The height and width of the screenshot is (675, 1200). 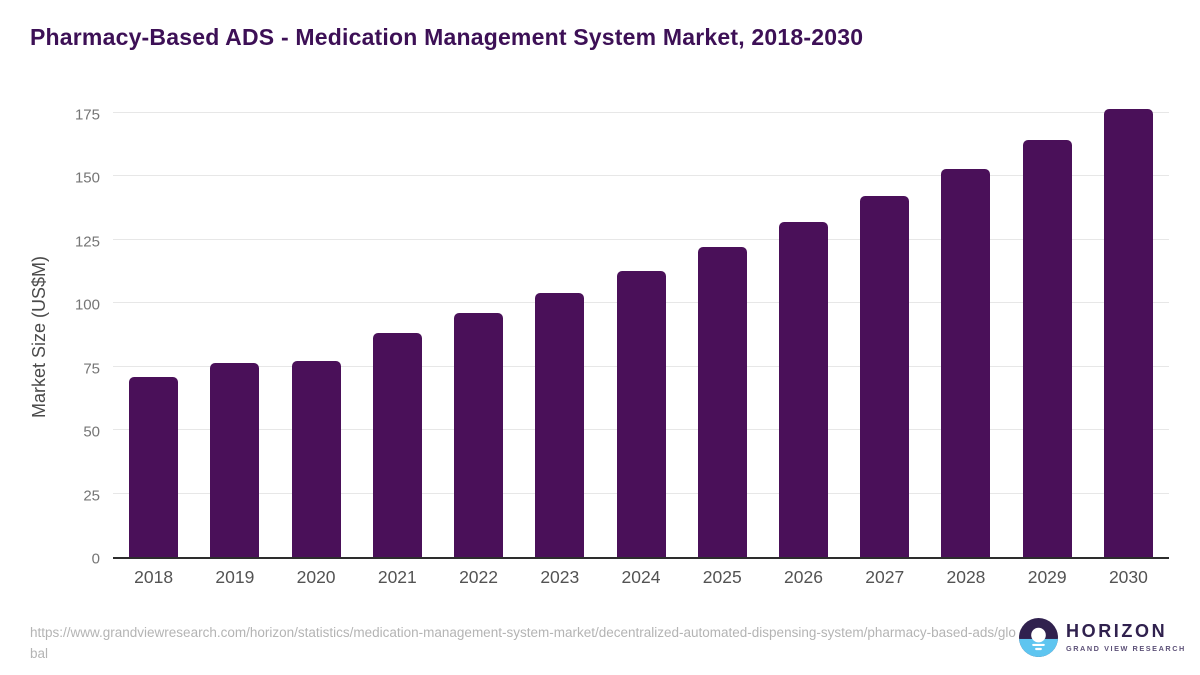 I want to click on x-label-2028: 2028, so click(x=966, y=577).